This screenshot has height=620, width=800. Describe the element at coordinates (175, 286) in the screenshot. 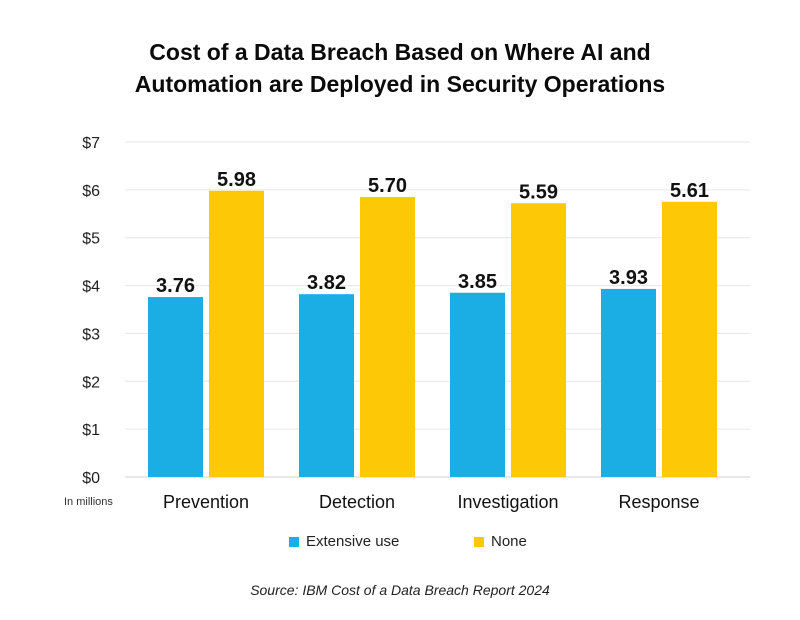

I see `data-label: 3.76` at that location.